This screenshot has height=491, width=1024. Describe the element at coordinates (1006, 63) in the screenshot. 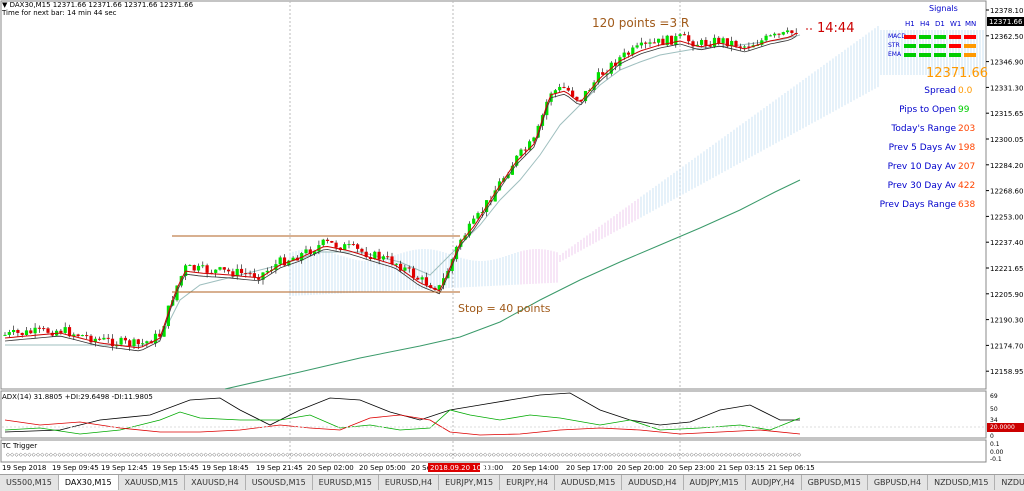

I see `price-label: 12346.90` at that location.